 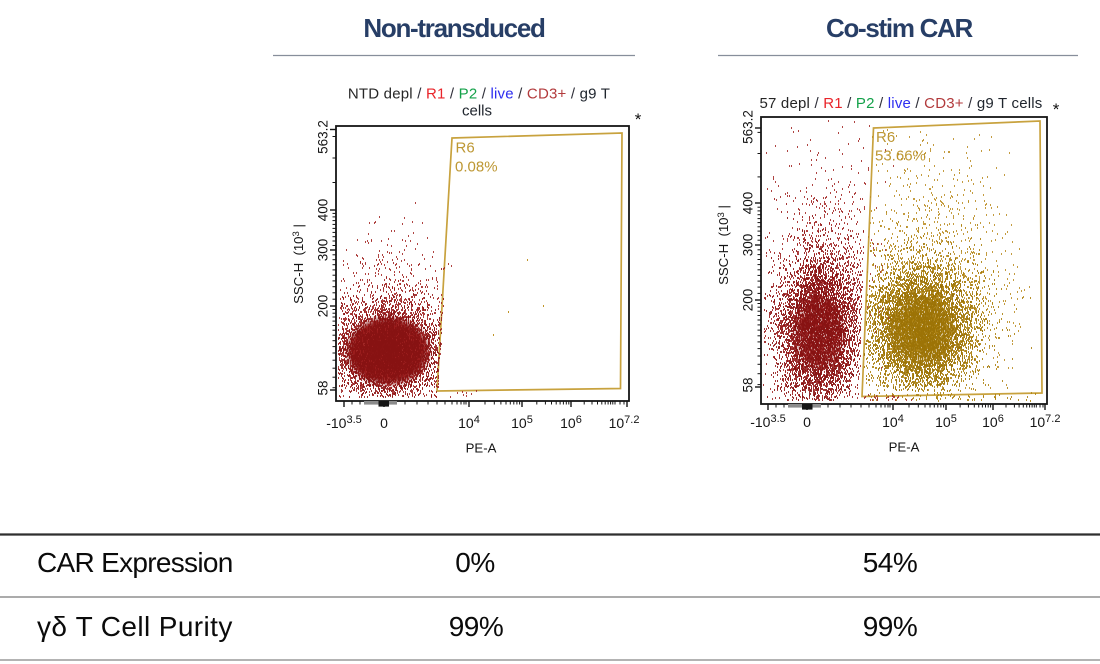 What do you see at coordinates (479, 94) in the screenshot?
I see `svg-text:NTD depl / R1 / P2 / live / CD: NTD depl / R1 / P2 / live / CD3+ / g9 T` at bounding box center [479, 94].